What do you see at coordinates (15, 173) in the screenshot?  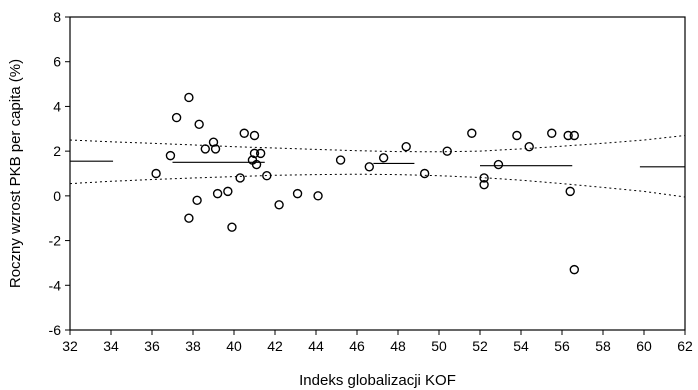 I see `y-axis-title: Roczny wzrost PKB per capita (%)` at bounding box center [15, 173].